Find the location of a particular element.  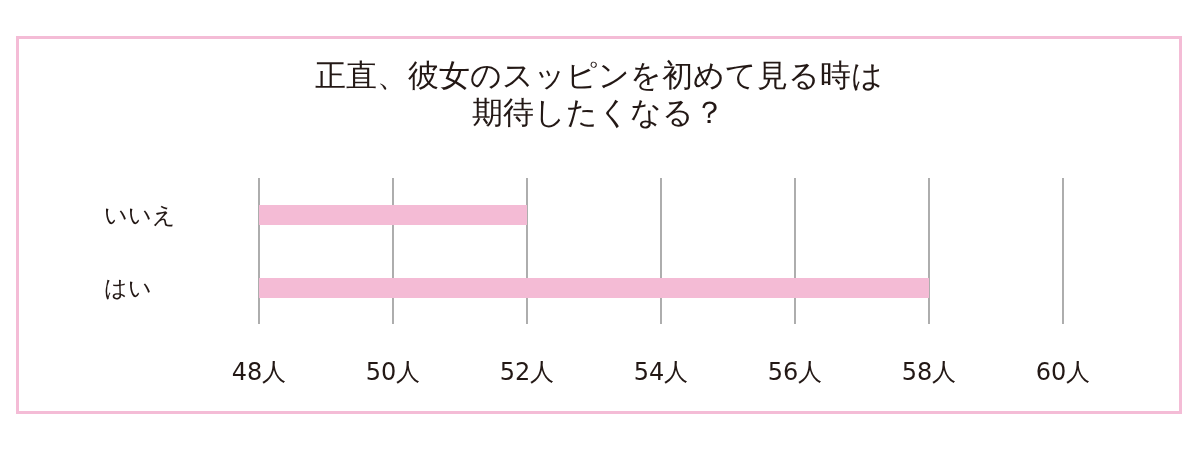

y-tick-label: いいえ is located at coordinates (140, 214).